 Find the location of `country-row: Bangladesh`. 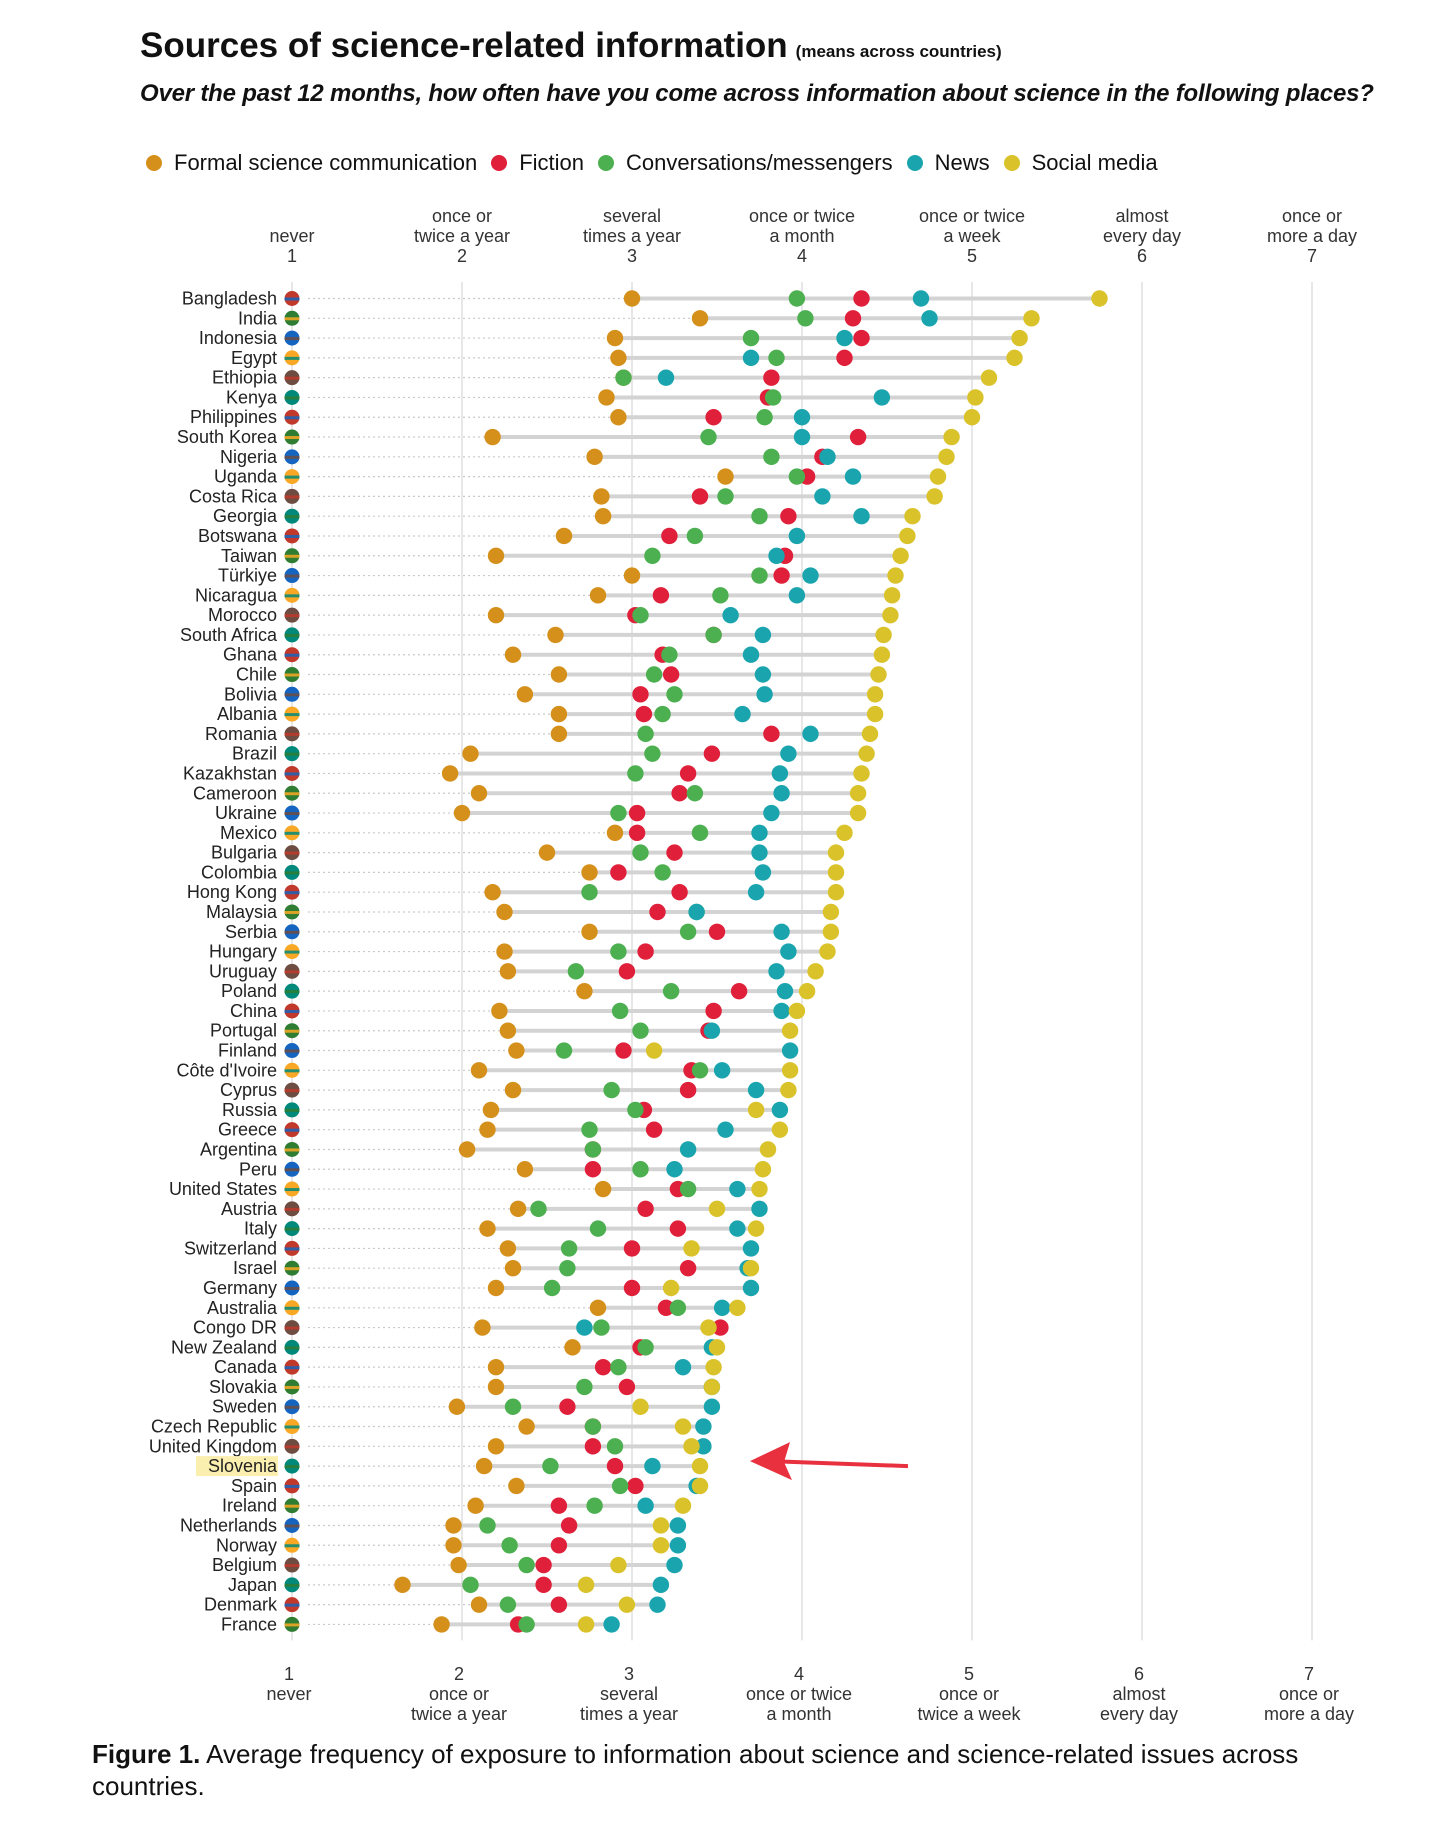

country-row: Bangladesh is located at coordinates (645, 299).